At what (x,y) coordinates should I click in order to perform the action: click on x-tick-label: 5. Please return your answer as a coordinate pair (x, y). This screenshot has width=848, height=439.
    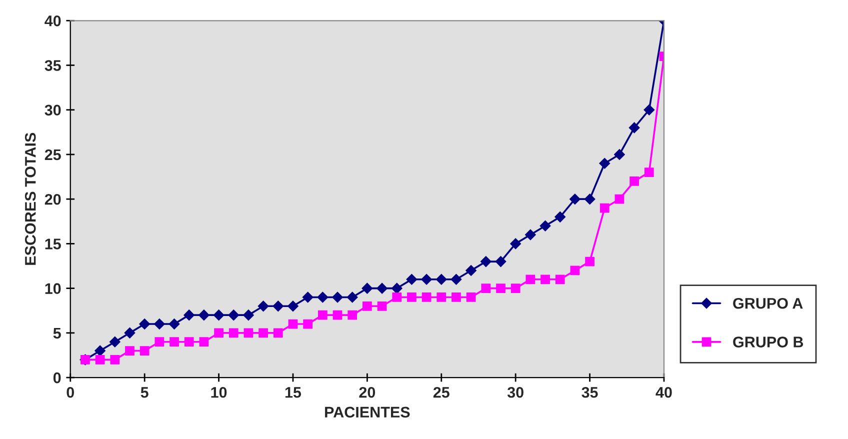
    Looking at the image, I should click on (144, 392).